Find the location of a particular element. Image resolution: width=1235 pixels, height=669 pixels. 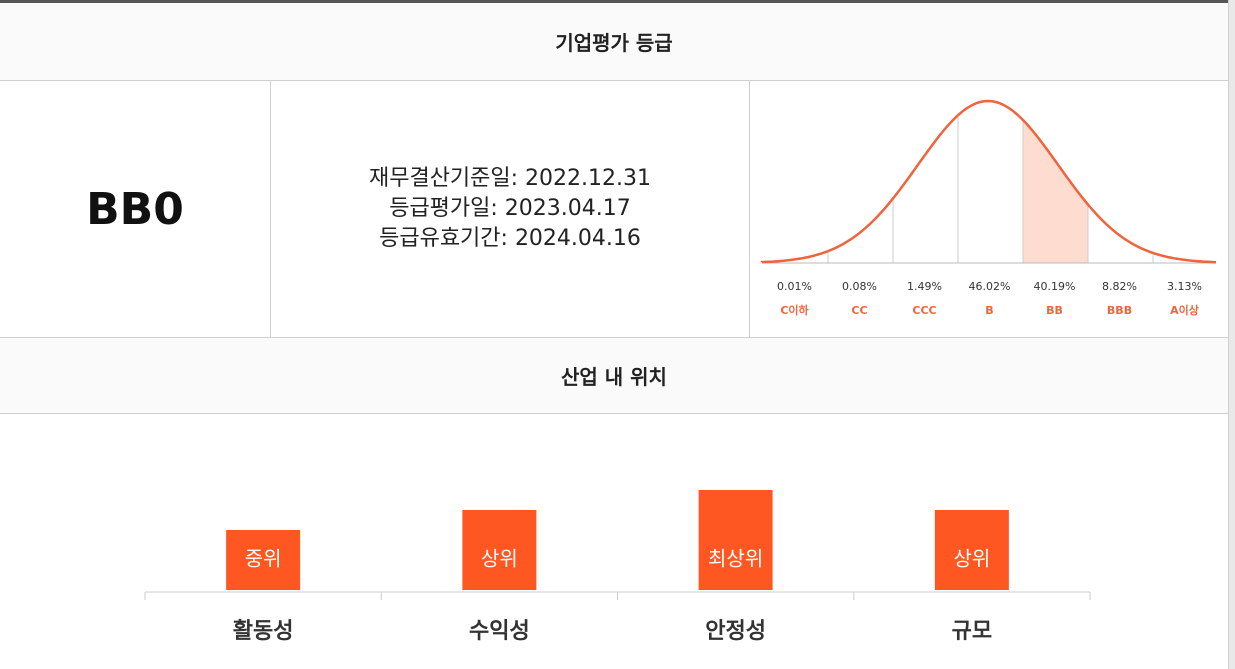

info-line: 등급유효기간: 2024.04.16 is located at coordinates (510, 238).